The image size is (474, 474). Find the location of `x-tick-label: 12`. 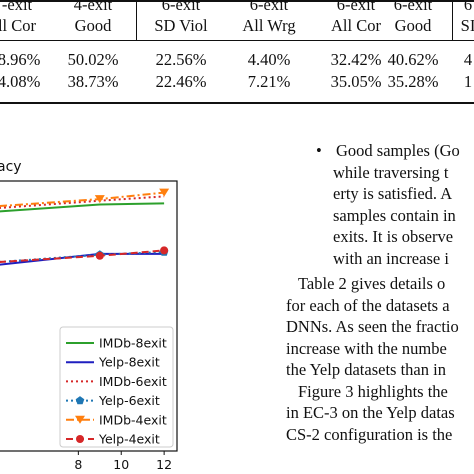

x-tick-label: 12 is located at coordinates (164, 464).